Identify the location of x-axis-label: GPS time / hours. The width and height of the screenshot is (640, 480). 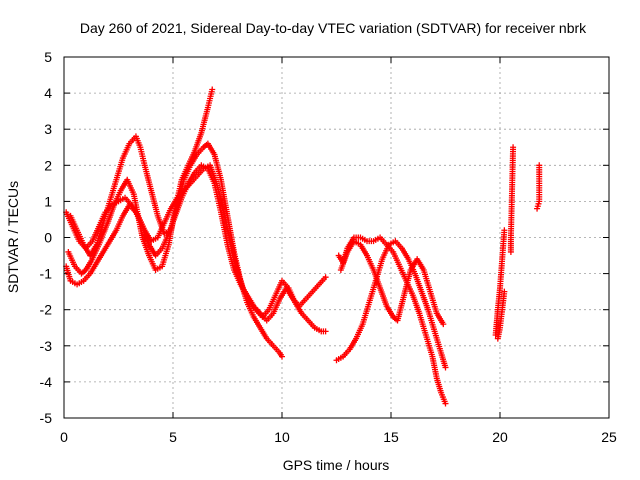
(336, 465).